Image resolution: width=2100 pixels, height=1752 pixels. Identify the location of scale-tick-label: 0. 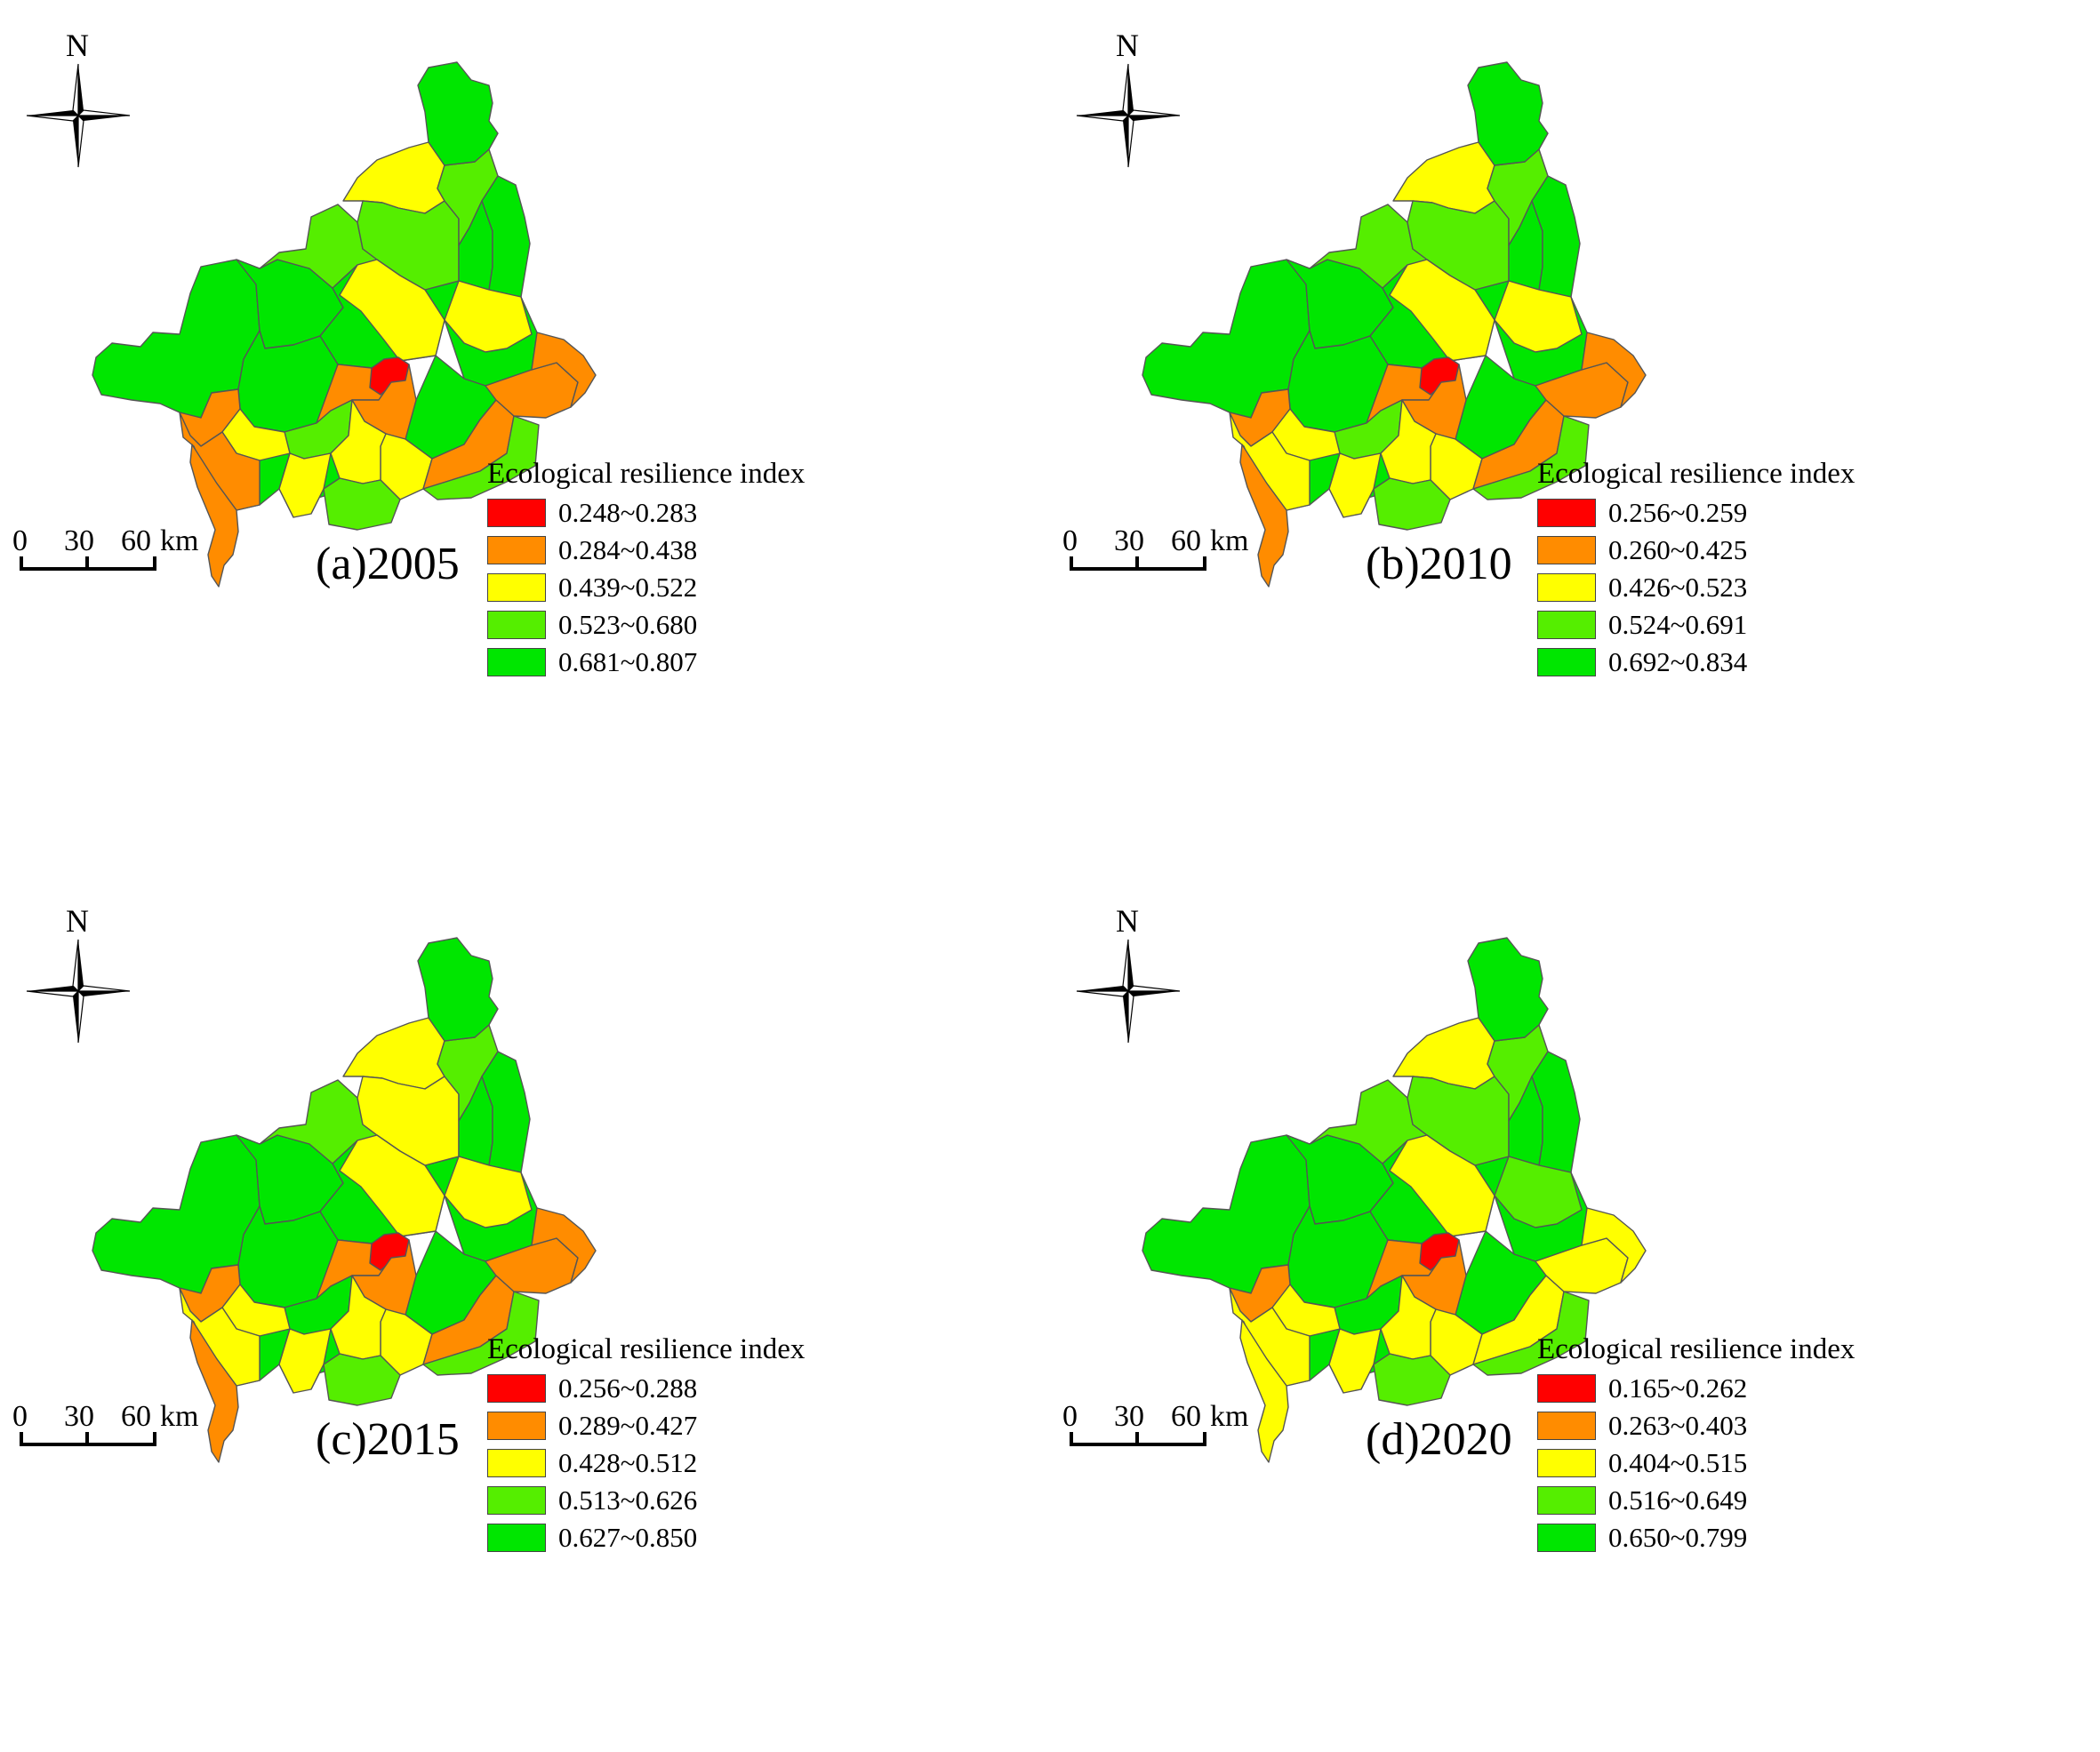
(1070, 1416).